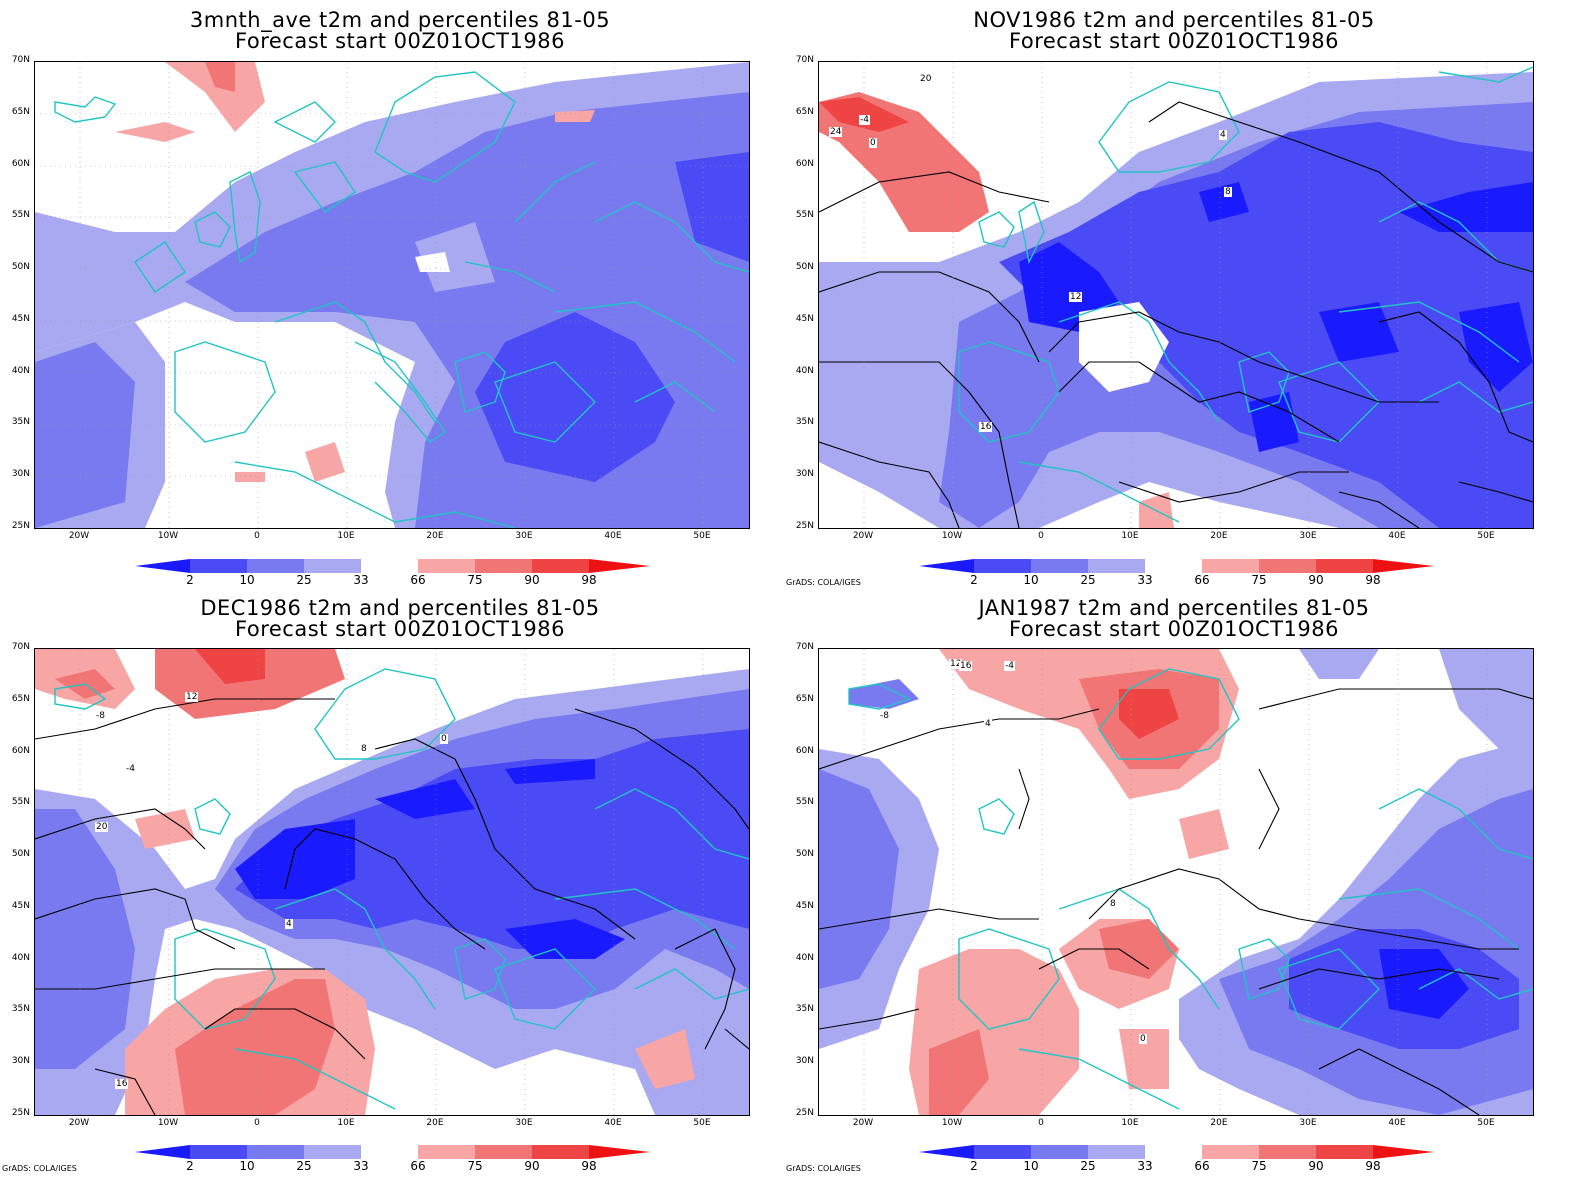 The image size is (1596, 1196). Describe the element at coordinates (804, 267) in the screenshot. I see `lat-label: 50N` at that location.